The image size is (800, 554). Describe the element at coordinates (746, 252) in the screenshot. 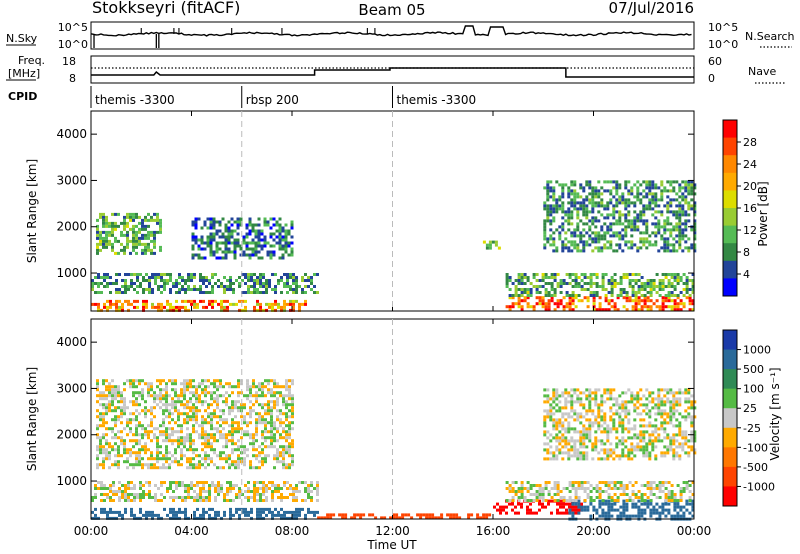

I see `power-colorbar-tick-5: 8` at that location.